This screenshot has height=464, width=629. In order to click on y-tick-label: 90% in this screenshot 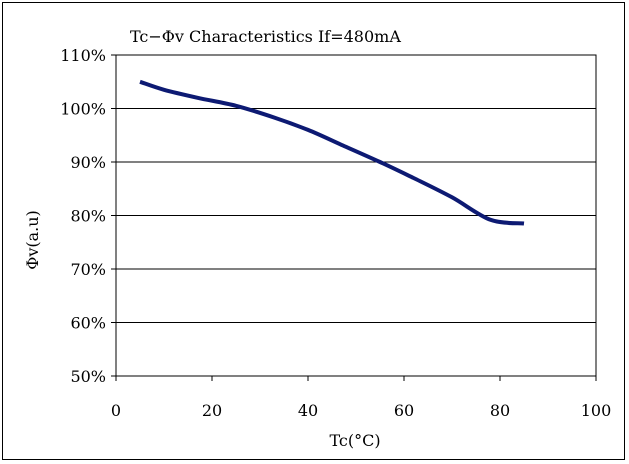, I will do `click(88, 162)`.